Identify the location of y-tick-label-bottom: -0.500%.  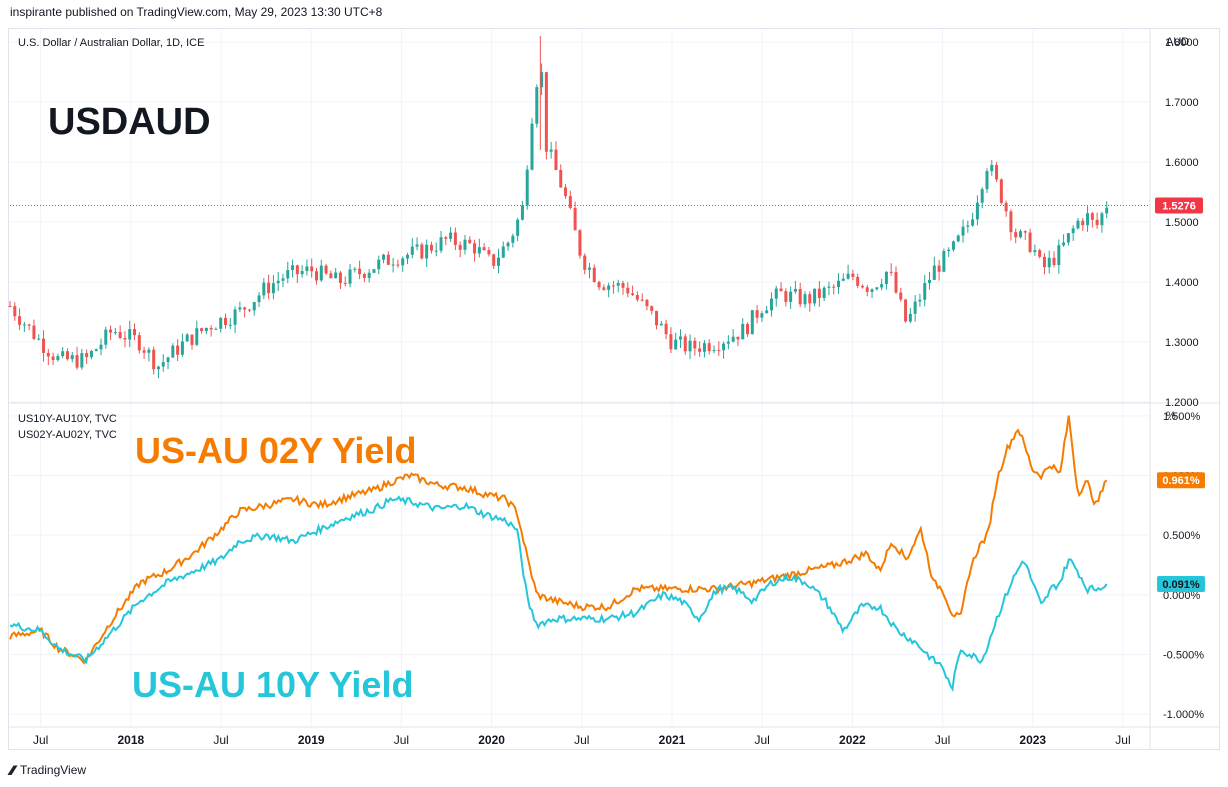
(1183, 655).